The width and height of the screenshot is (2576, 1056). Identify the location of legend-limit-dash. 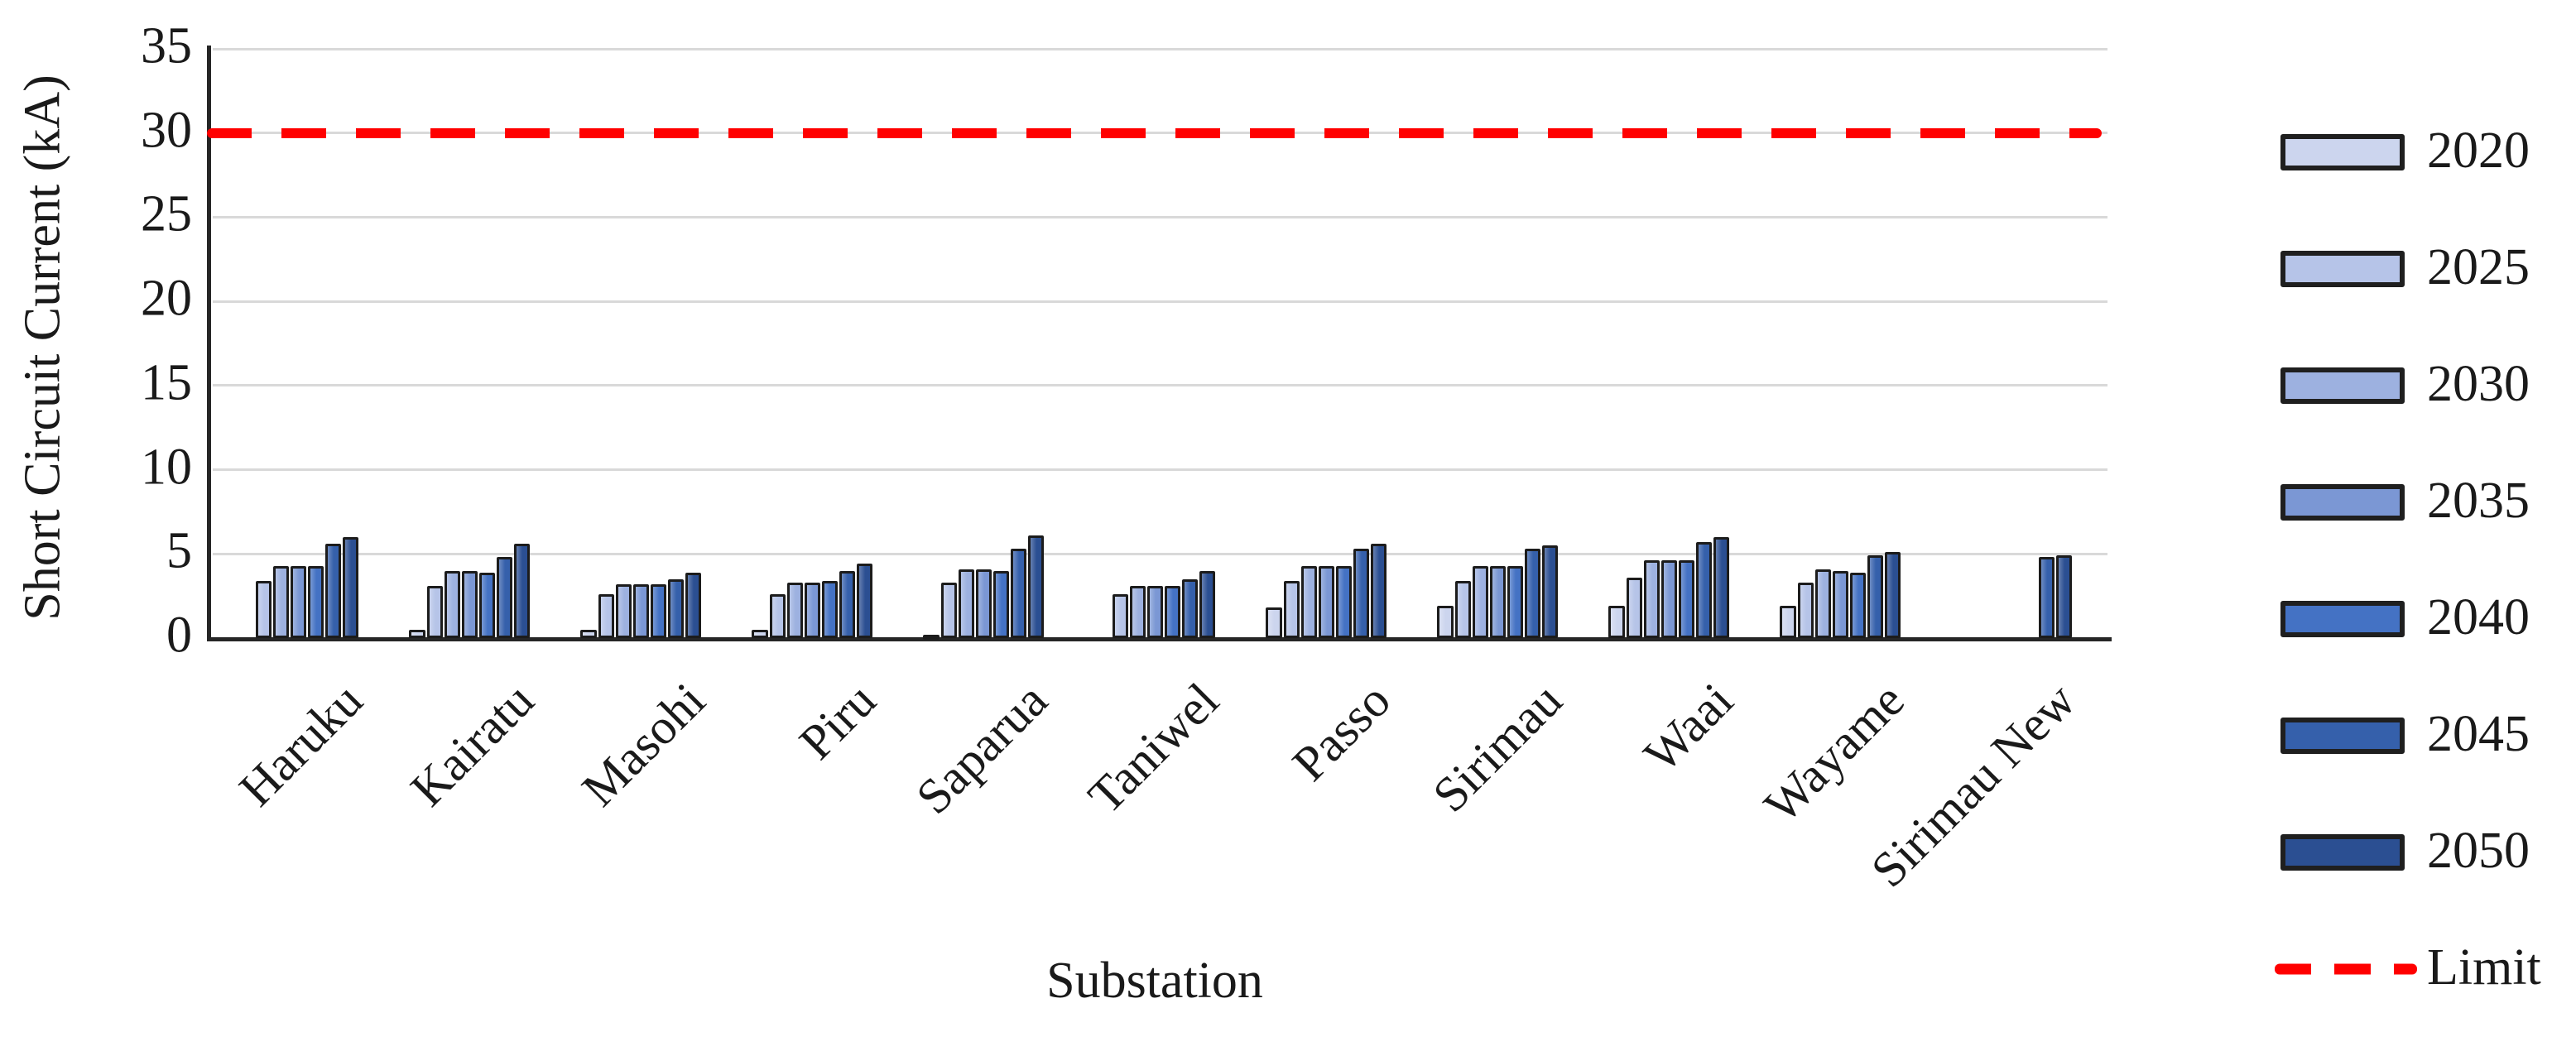
(2346, 969).